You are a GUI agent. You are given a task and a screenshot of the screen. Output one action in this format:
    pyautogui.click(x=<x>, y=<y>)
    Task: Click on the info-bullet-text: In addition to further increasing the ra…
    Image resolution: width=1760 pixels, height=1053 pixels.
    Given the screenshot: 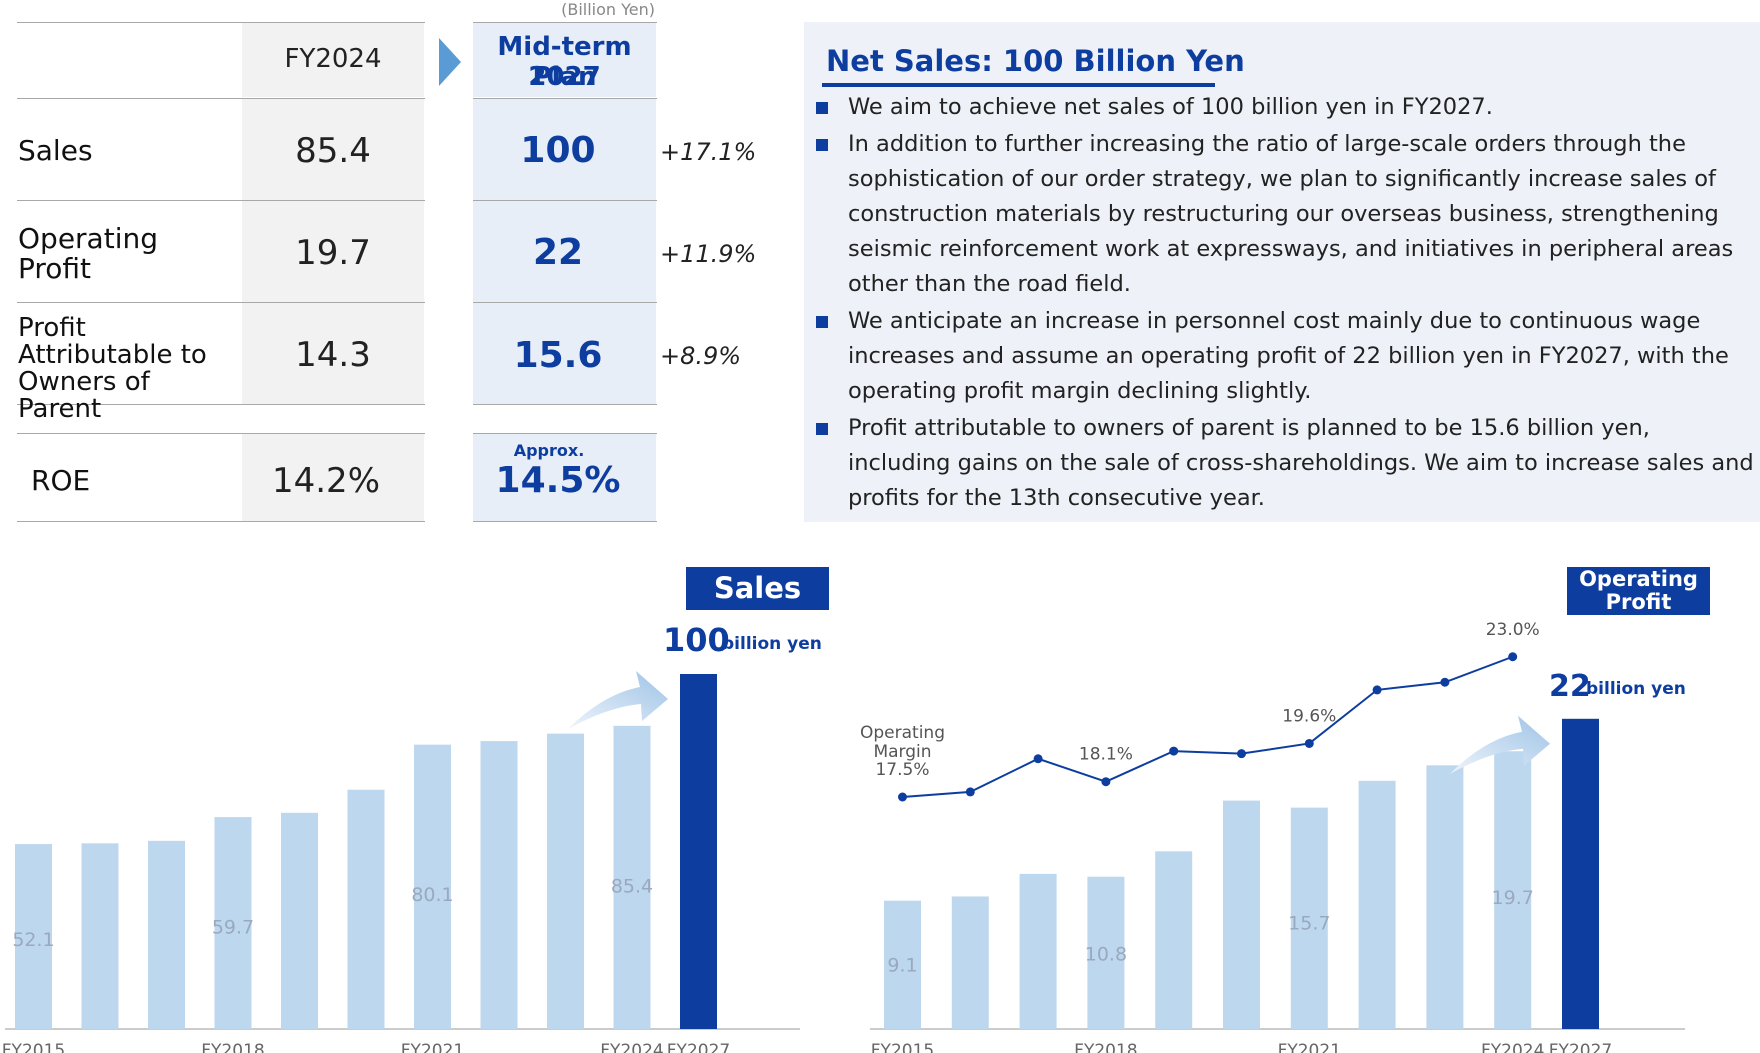 What is the action you would take?
    pyautogui.click(x=1291, y=214)
    